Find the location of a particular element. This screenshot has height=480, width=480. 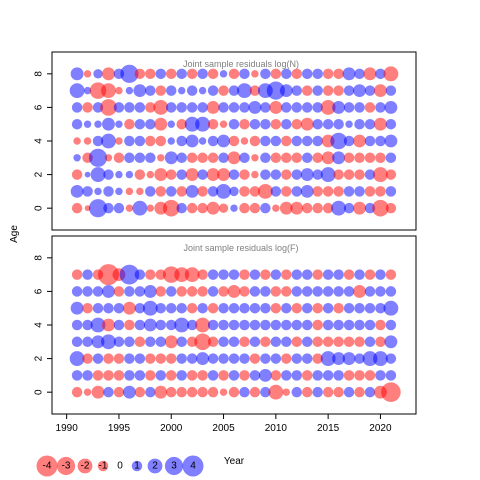

panel-title: Joint sample residuals log(F) is located at coordinates (240, 248).